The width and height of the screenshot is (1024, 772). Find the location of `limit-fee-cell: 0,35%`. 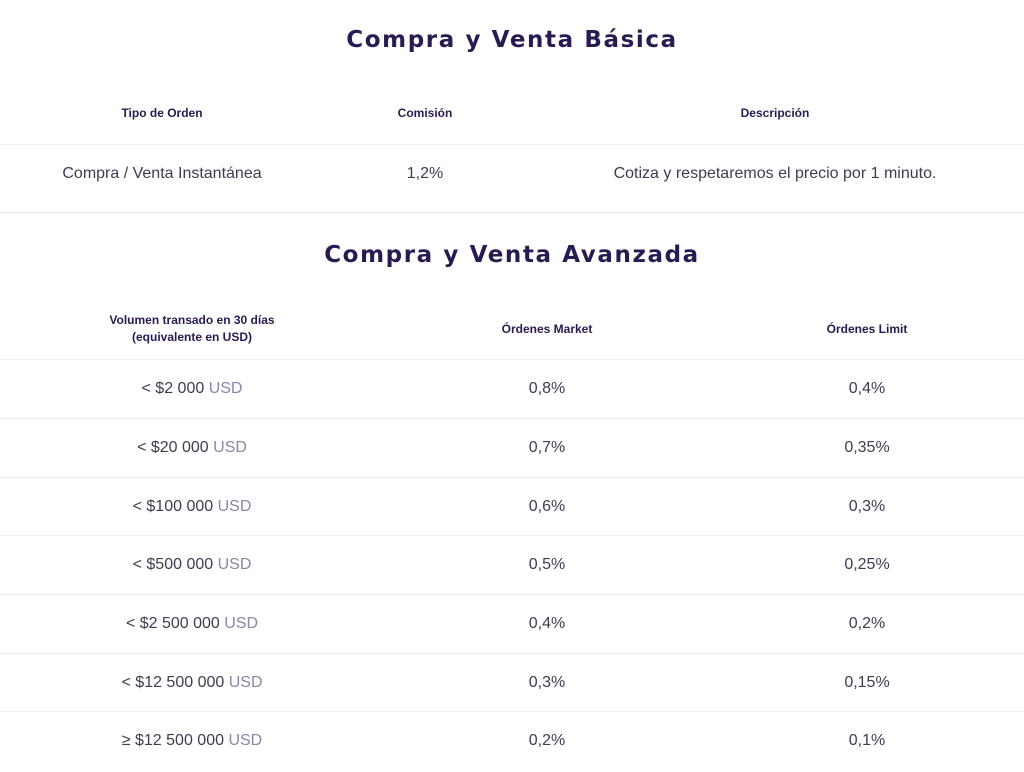

limit-fee-cell: 0,35% is located at coordinates (867, 447).